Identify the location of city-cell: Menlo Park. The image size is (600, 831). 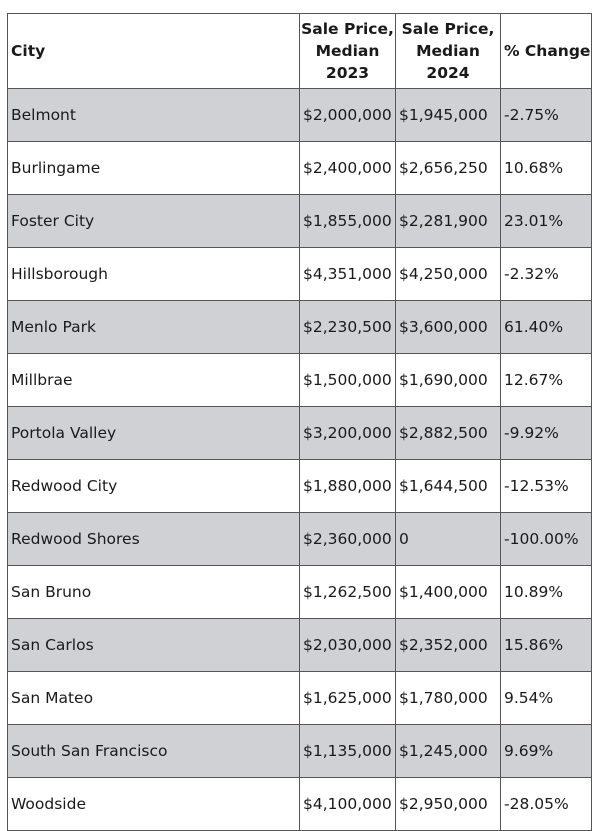
(153, 327).